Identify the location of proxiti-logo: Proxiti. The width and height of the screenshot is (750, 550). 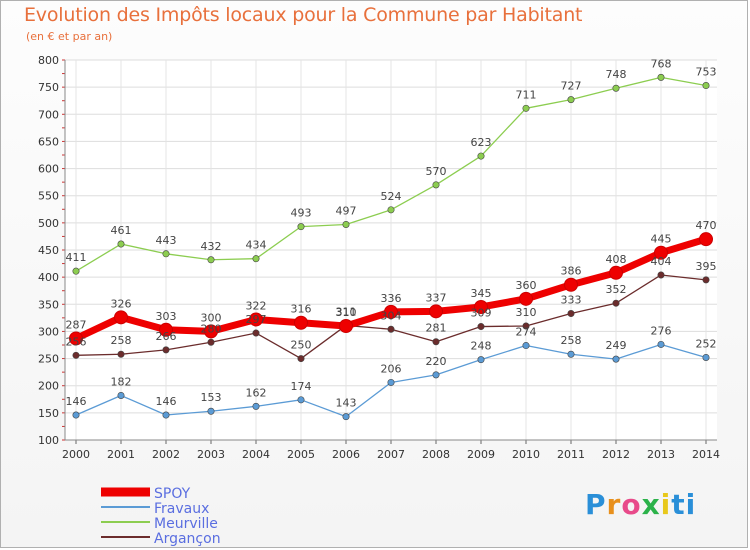
(641, 504).